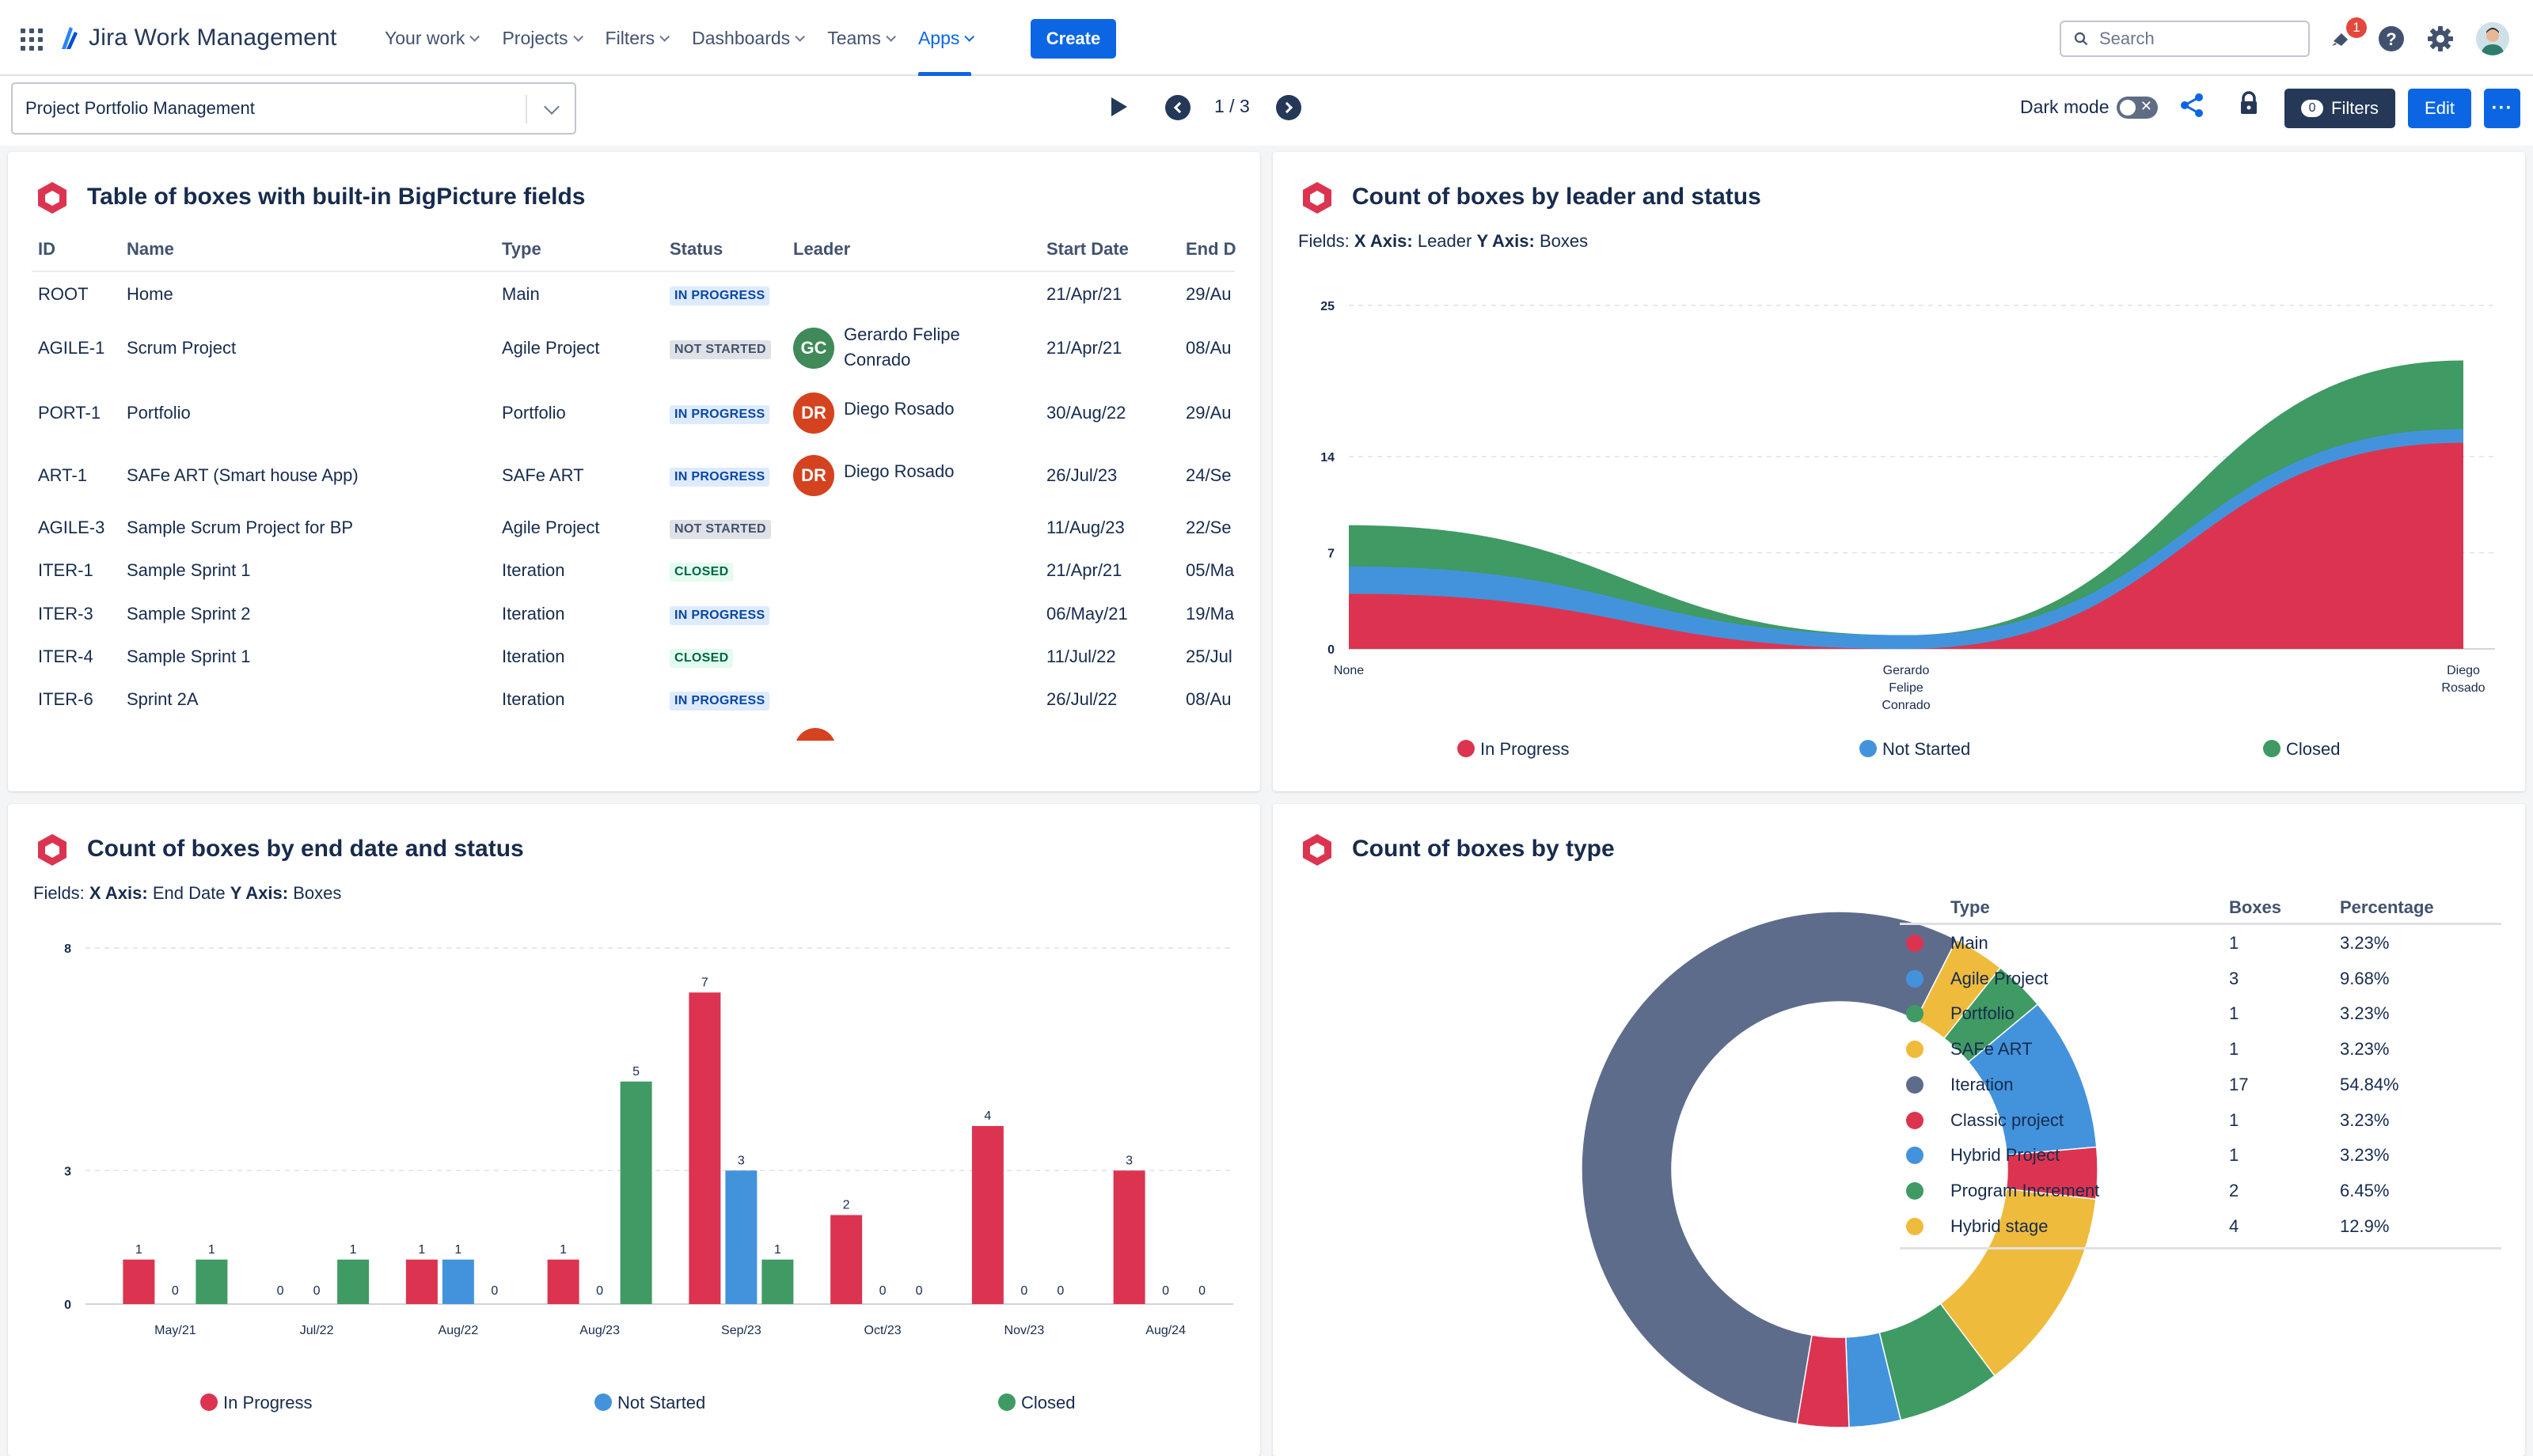  Describe the element at coordinates (1087, 249) in the screenshot. I see `column-header: Start Date` at that location.